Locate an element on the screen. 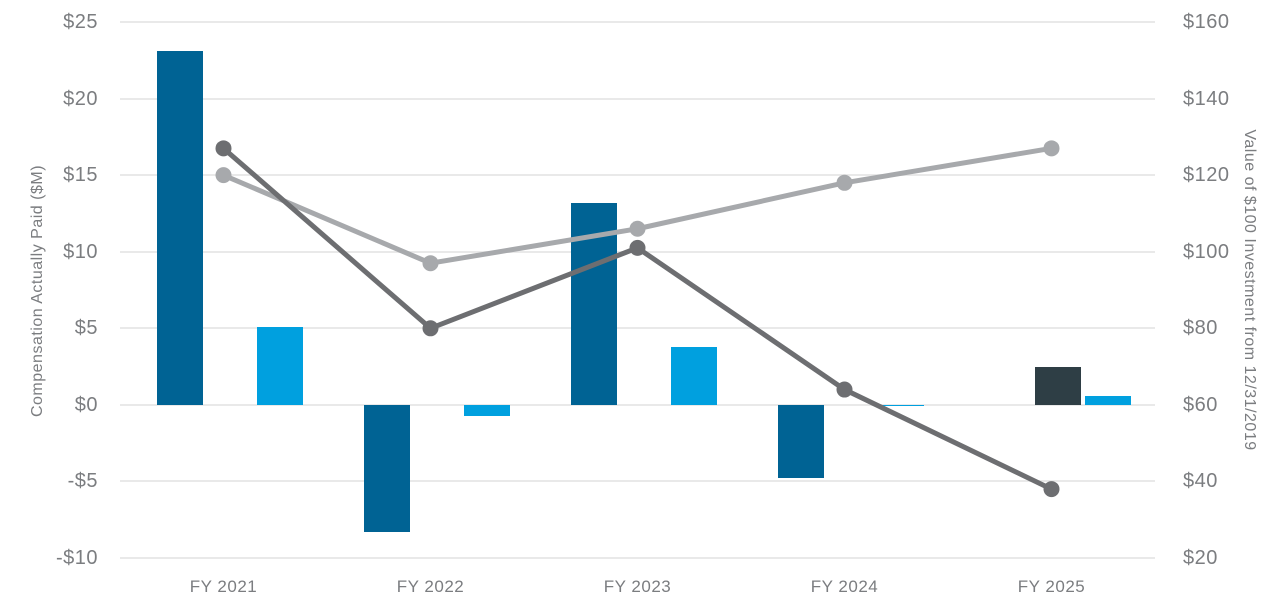  left-axis-tick: $15 is located at coordinates (80, 175).